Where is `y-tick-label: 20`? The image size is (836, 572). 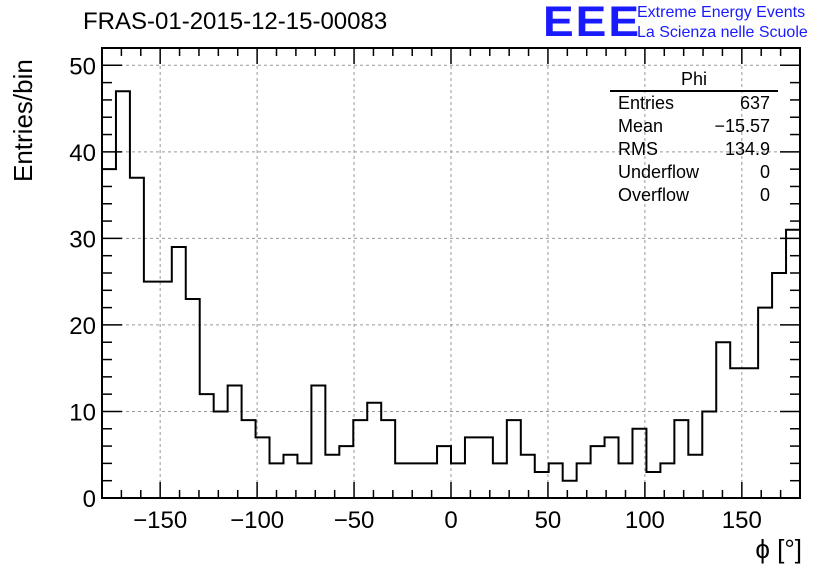 y-tick-label: 20 is located at coordinates (82, 326).